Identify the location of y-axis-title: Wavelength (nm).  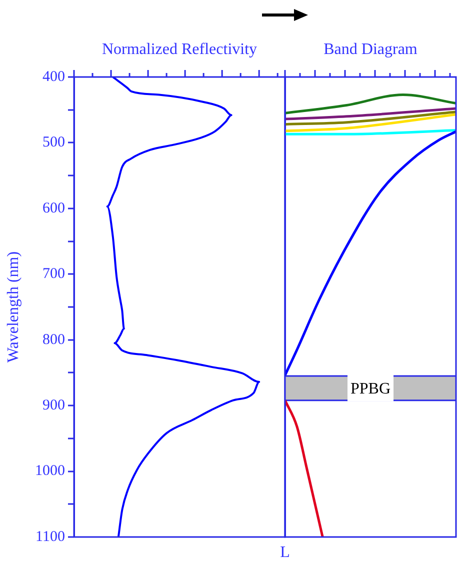
(13, 307).